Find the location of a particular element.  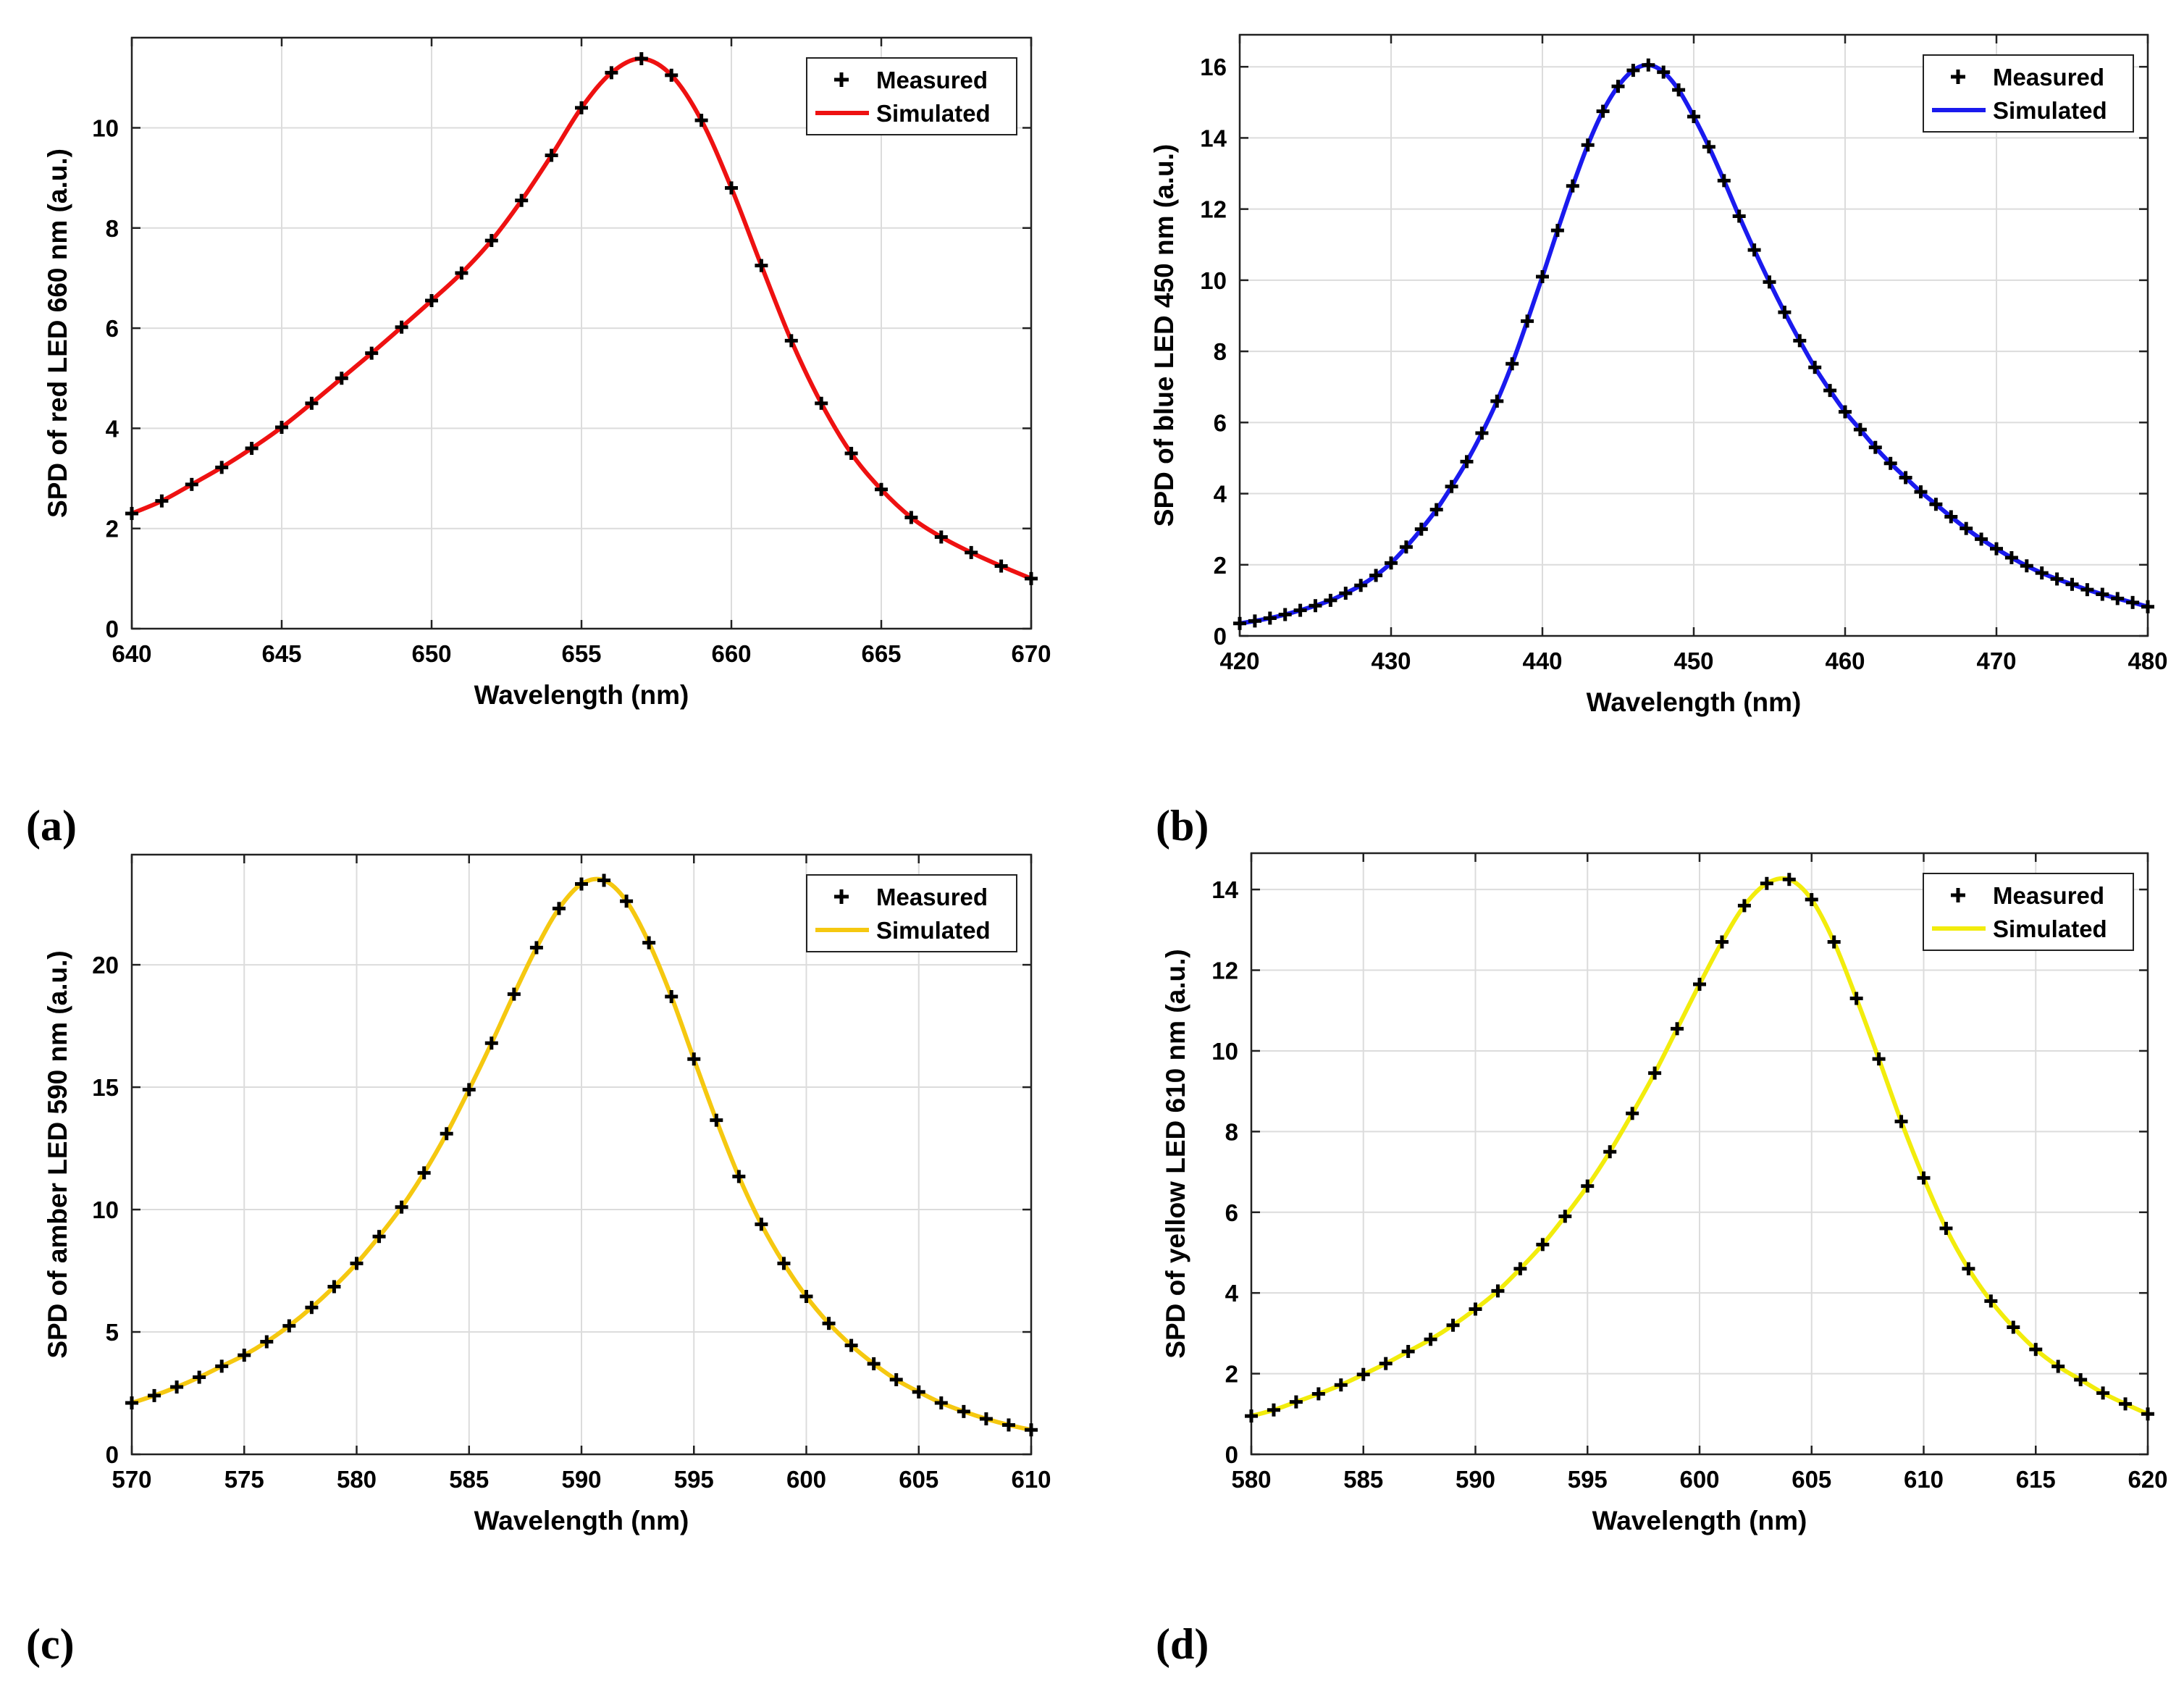

x-tick-label: 595 is located at coordinates (694, 1479).